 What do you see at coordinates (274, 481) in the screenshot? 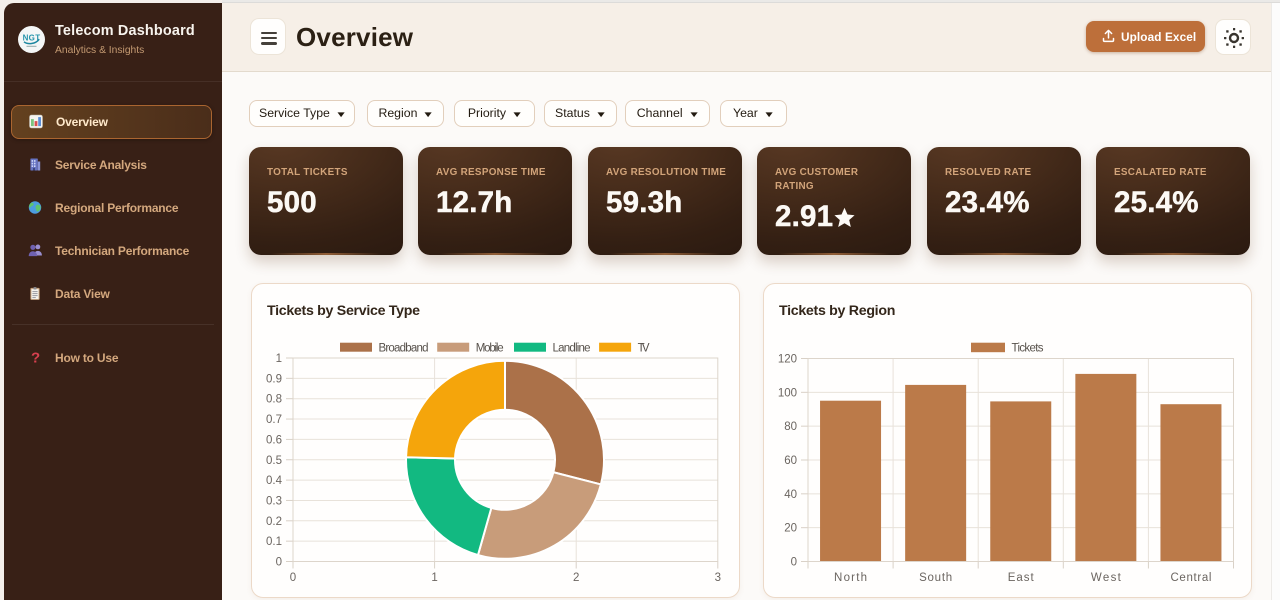
I see `svg-text: 0.4` at bounding box center [274, 481].